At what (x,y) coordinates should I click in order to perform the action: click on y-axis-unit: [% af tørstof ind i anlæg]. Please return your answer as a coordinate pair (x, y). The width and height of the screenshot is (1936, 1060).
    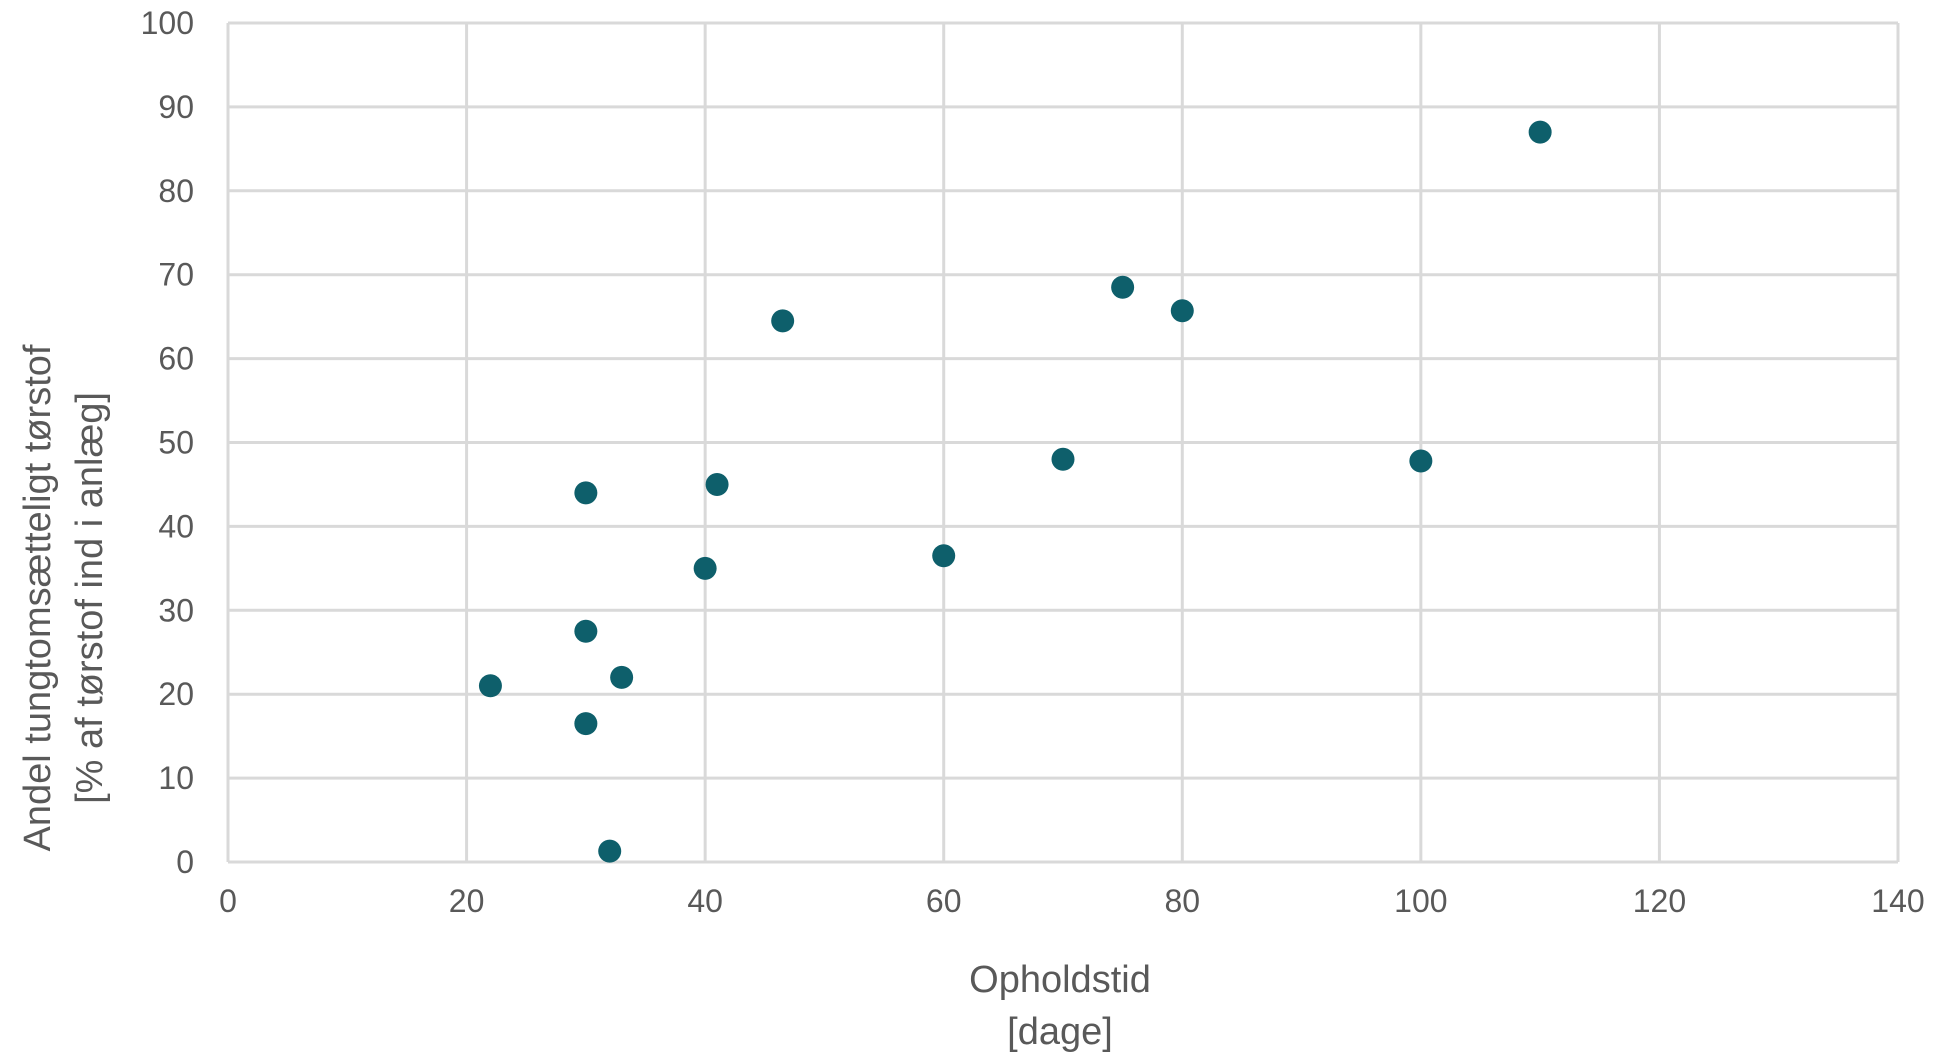
    Looking at the image, I should click on (90, 598).